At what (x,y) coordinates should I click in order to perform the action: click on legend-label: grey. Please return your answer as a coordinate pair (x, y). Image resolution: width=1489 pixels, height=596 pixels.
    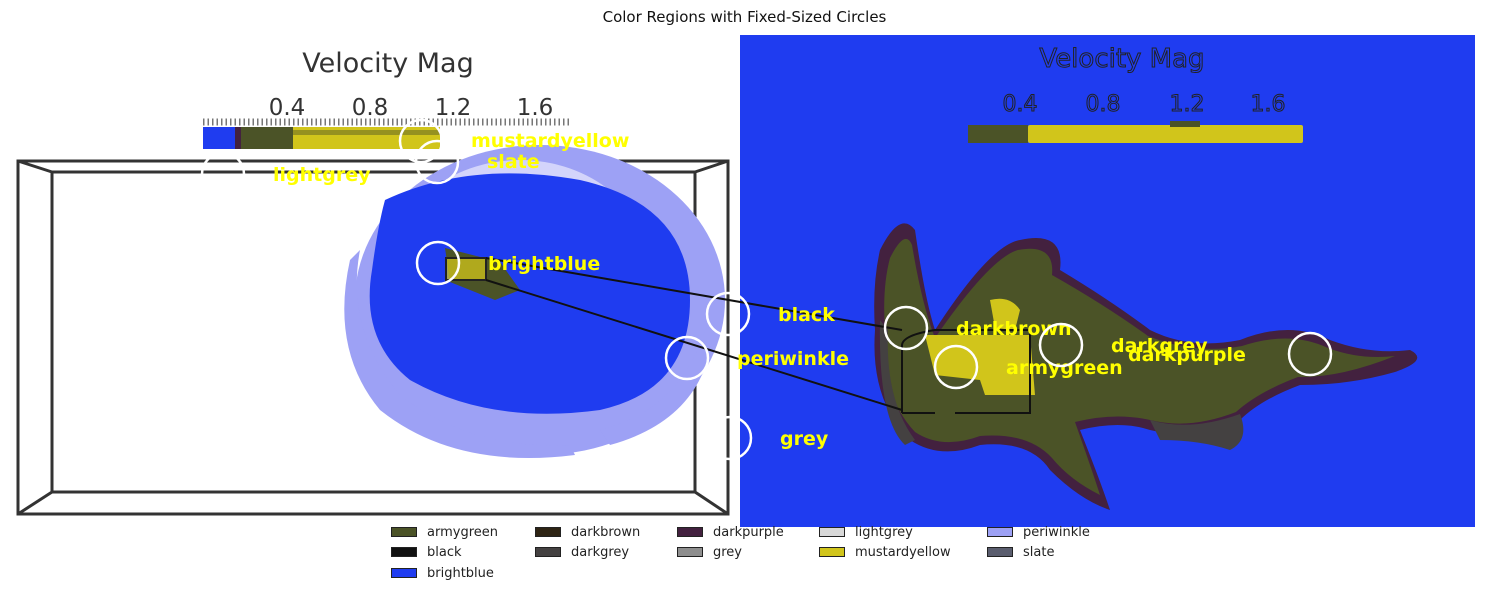
    Looking at the image, I should click on (728, 552).